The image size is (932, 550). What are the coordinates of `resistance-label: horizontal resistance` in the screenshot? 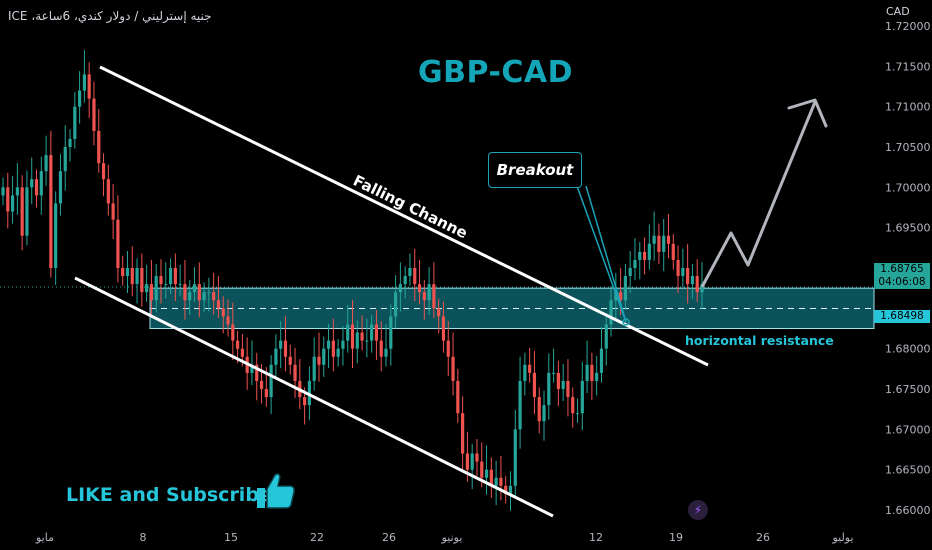 It's located at (759, 340).